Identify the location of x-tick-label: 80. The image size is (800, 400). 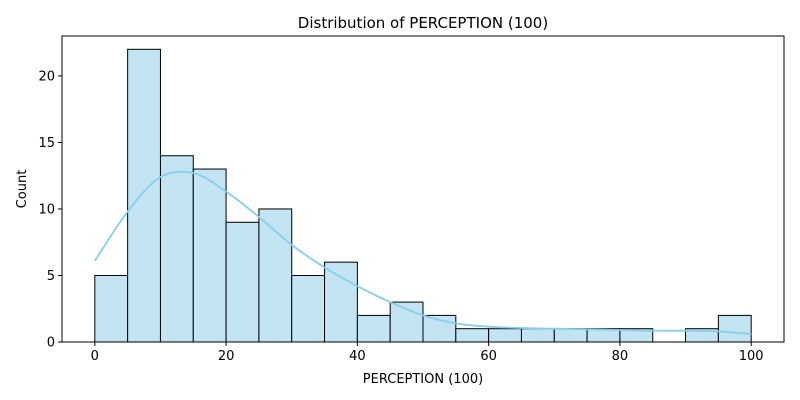
(620, 356).